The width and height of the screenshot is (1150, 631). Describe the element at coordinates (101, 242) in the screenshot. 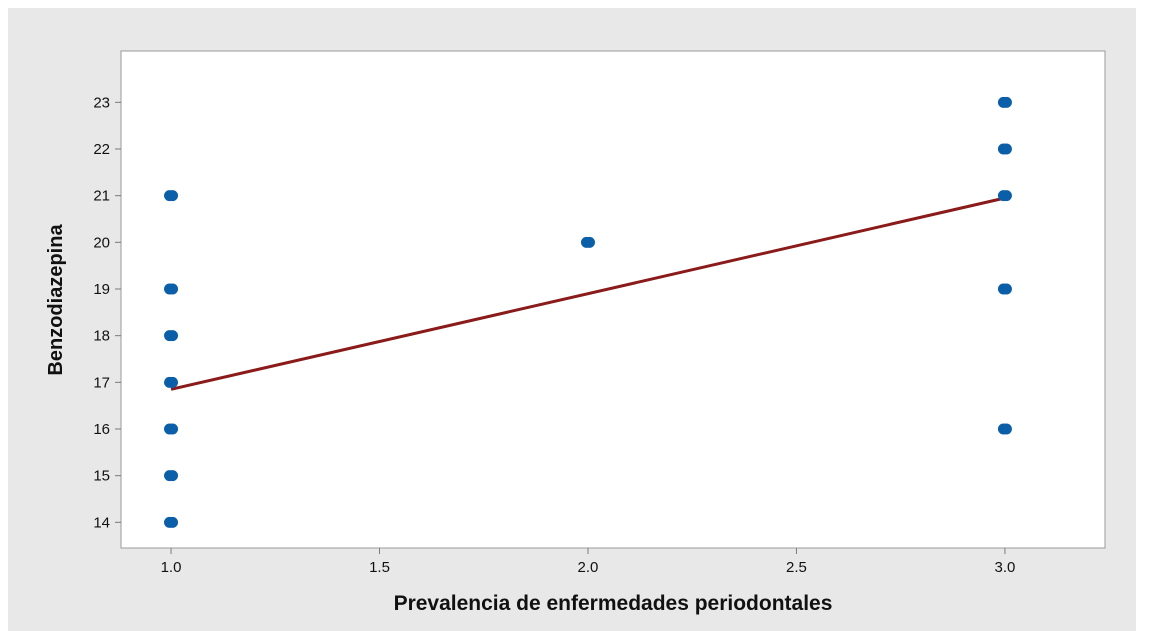

I see `y-tick-label: 20` at that location.